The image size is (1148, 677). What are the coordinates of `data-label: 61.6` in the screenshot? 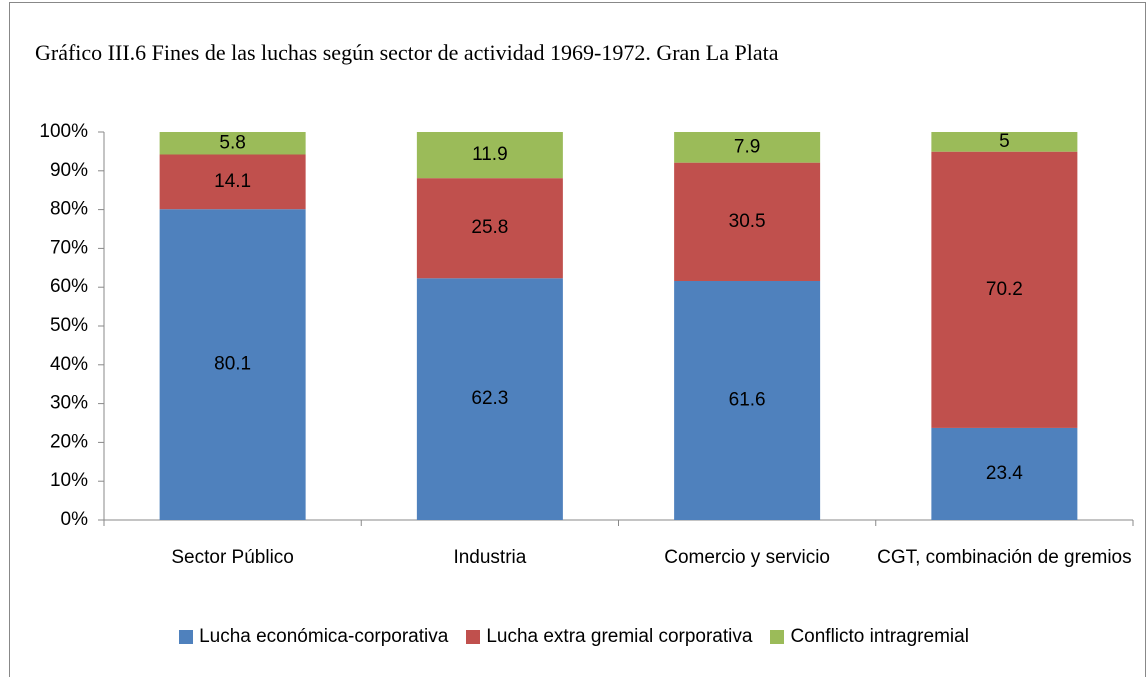 It's located at (747, 400).